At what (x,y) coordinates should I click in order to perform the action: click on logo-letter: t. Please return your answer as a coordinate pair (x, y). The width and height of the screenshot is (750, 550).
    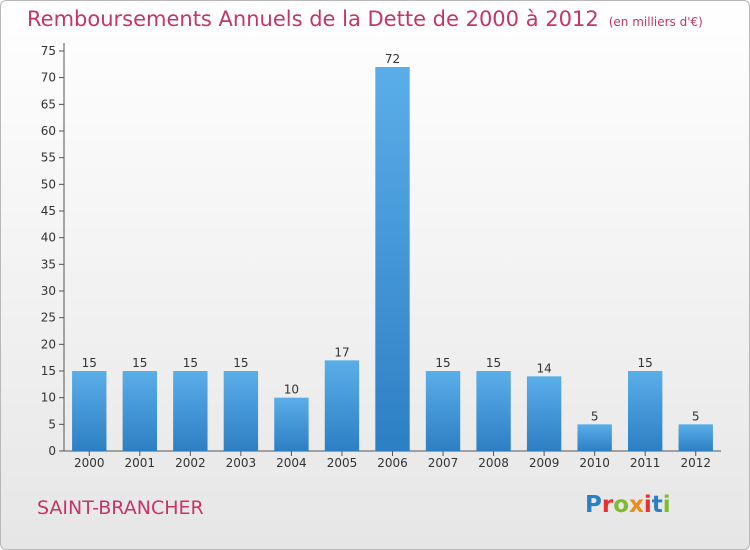
    Looking at the image, I should click on (657, 505).